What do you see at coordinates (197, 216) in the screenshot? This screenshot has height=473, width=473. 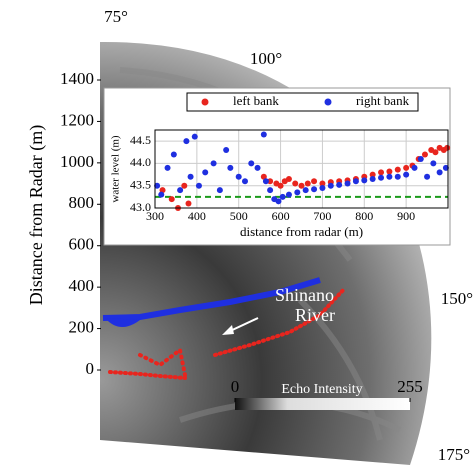 I see `x-tick-label: 400` at bounding box center [197, 216].